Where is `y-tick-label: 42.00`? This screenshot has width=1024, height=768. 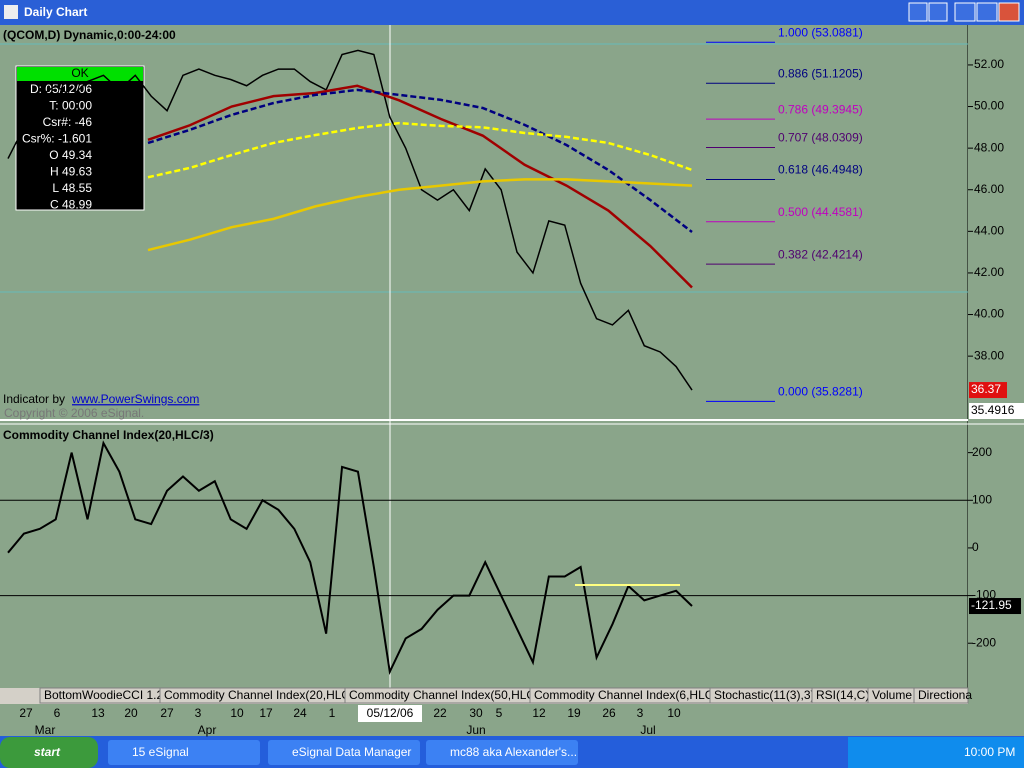 y-tick-label: 42.00 is located at coordinates (989, 272).